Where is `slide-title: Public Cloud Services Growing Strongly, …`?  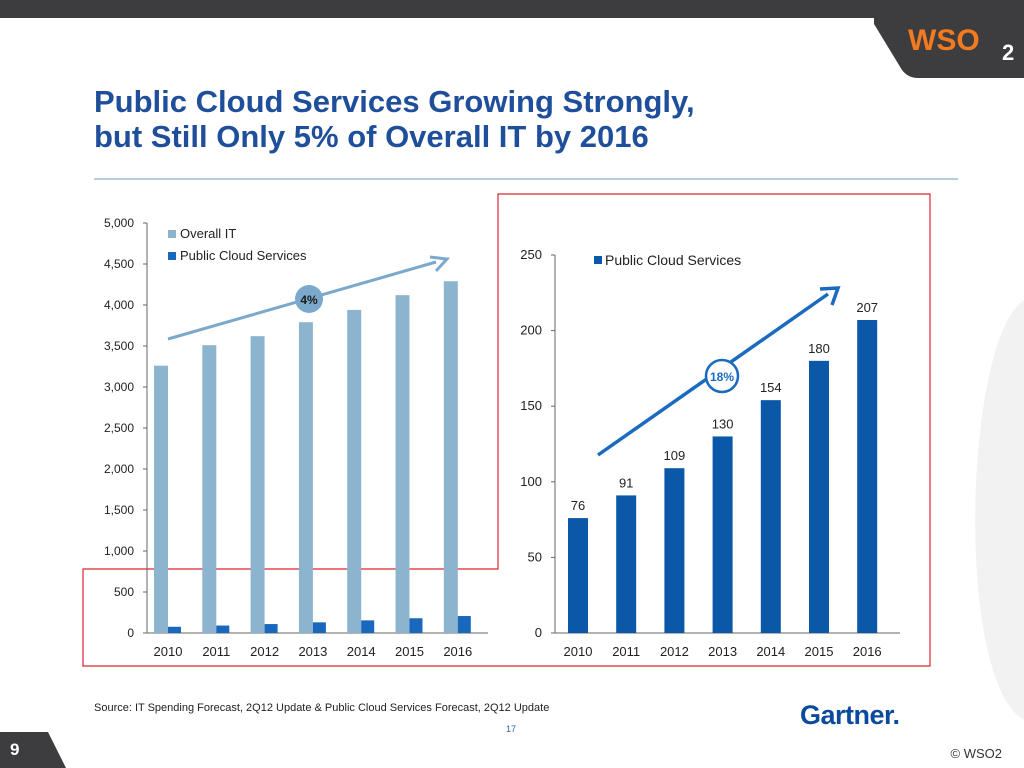 slide-title: Public Cloud Services Growing Strongly, … is located at coordinates (394, 119).